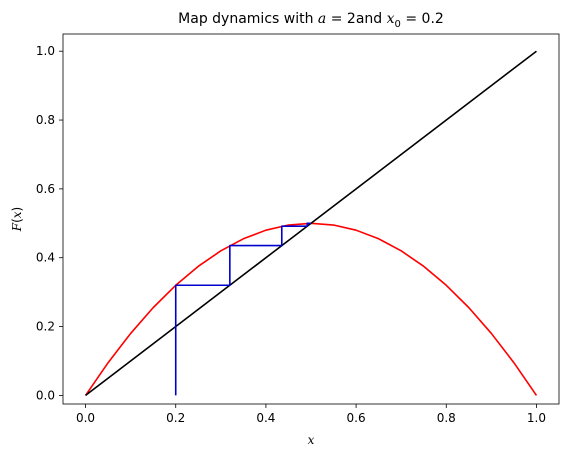  Describe the element at coordinates (356, 418) in the screenshot. I see `x-tick-label: 0.6` at that location.